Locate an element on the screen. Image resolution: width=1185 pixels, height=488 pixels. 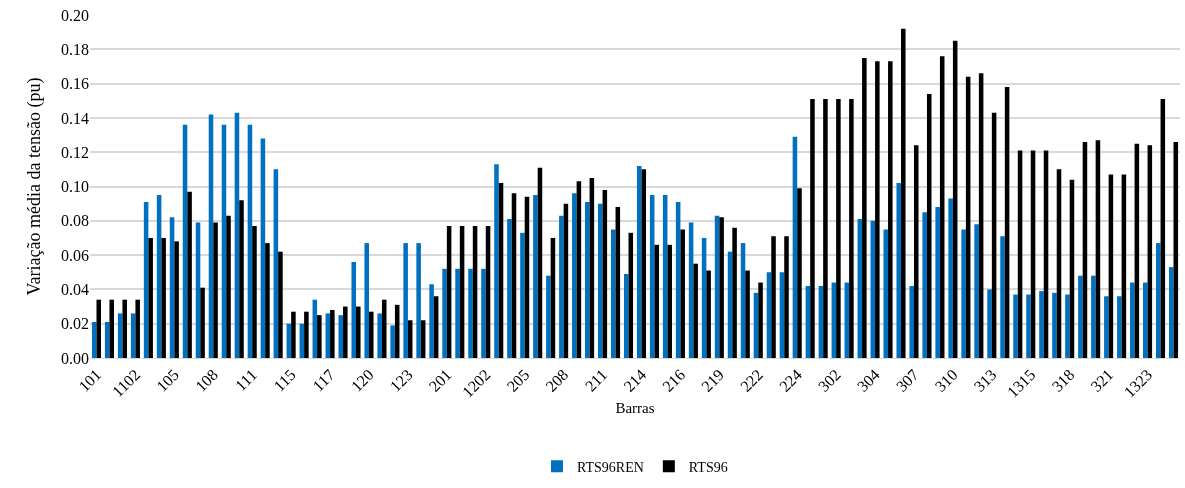
x-tick-label: 219 is located at coordinates (713, 380).